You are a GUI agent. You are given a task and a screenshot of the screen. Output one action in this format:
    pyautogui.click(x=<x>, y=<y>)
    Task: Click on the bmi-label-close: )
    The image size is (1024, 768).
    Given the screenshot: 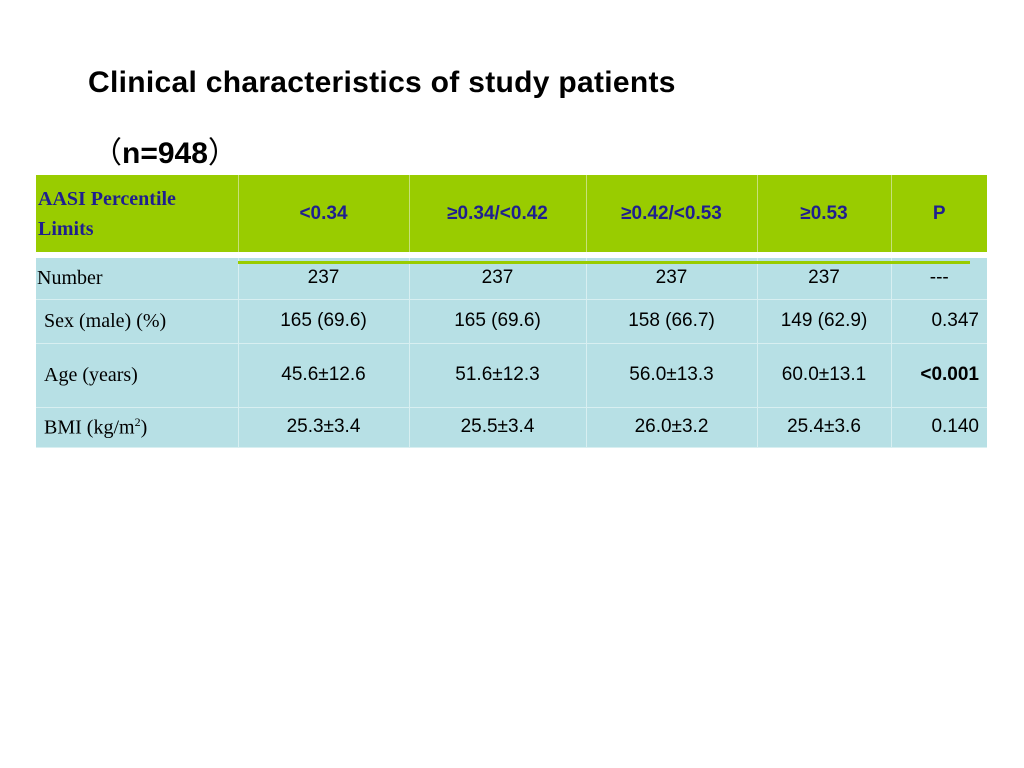 What is the action you would take?
    pyautogui.click(x=144, y=427)
    